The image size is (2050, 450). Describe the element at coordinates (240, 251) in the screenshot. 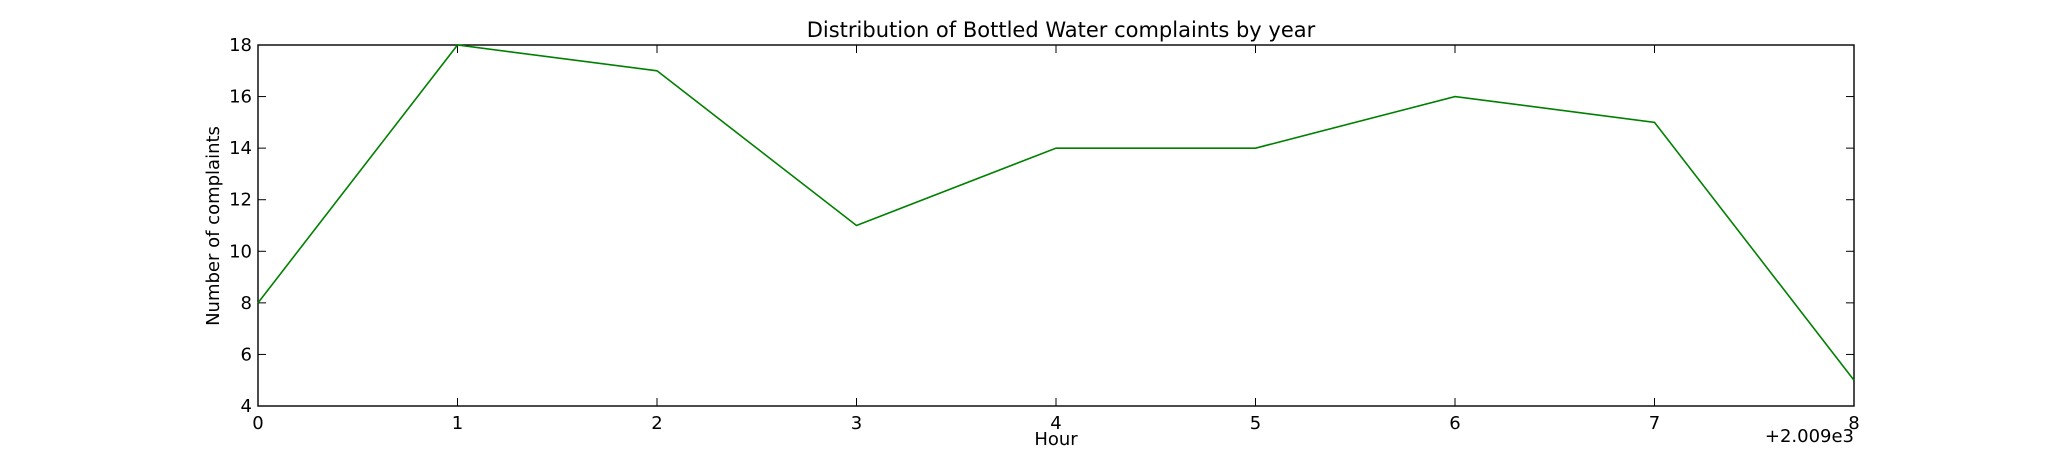

I see `y-tick-label: 10` at that location.